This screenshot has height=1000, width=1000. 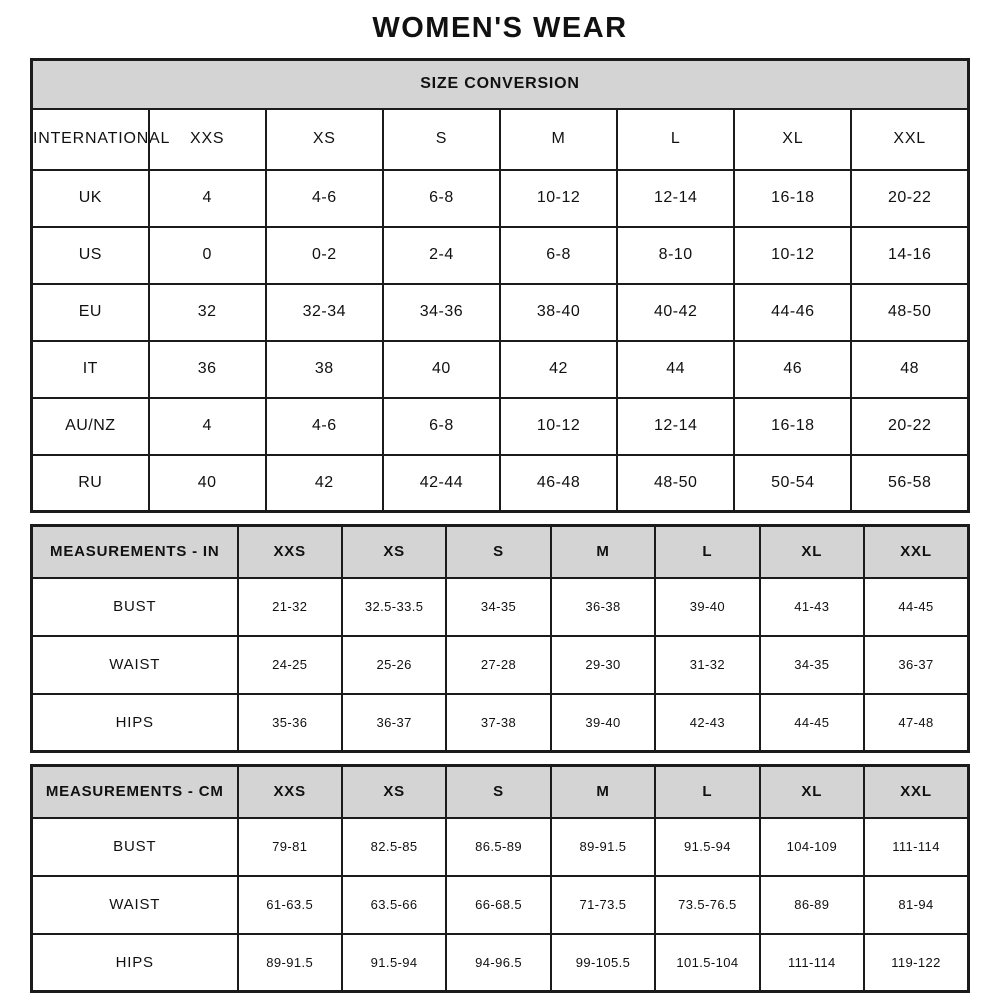 What do you see at coordinates (910, 255) in the screenshot?
I see `cell: 14-16` at bounding box center [910, 255].